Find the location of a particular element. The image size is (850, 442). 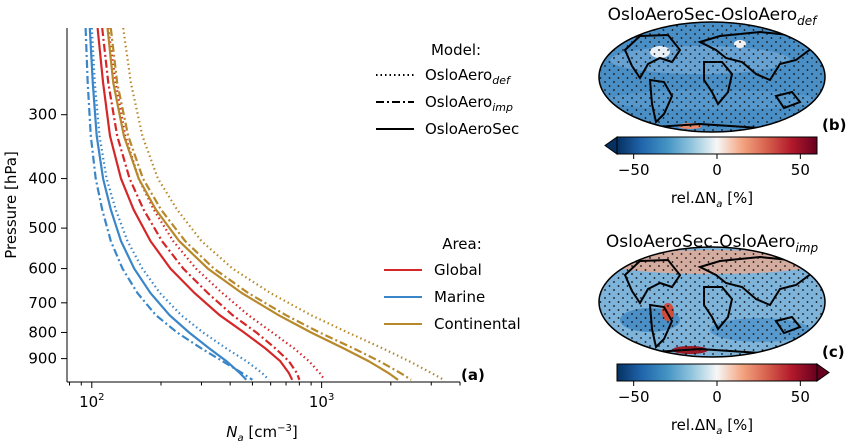

area-legend-title: Area: is located at coordinates (462, 244).